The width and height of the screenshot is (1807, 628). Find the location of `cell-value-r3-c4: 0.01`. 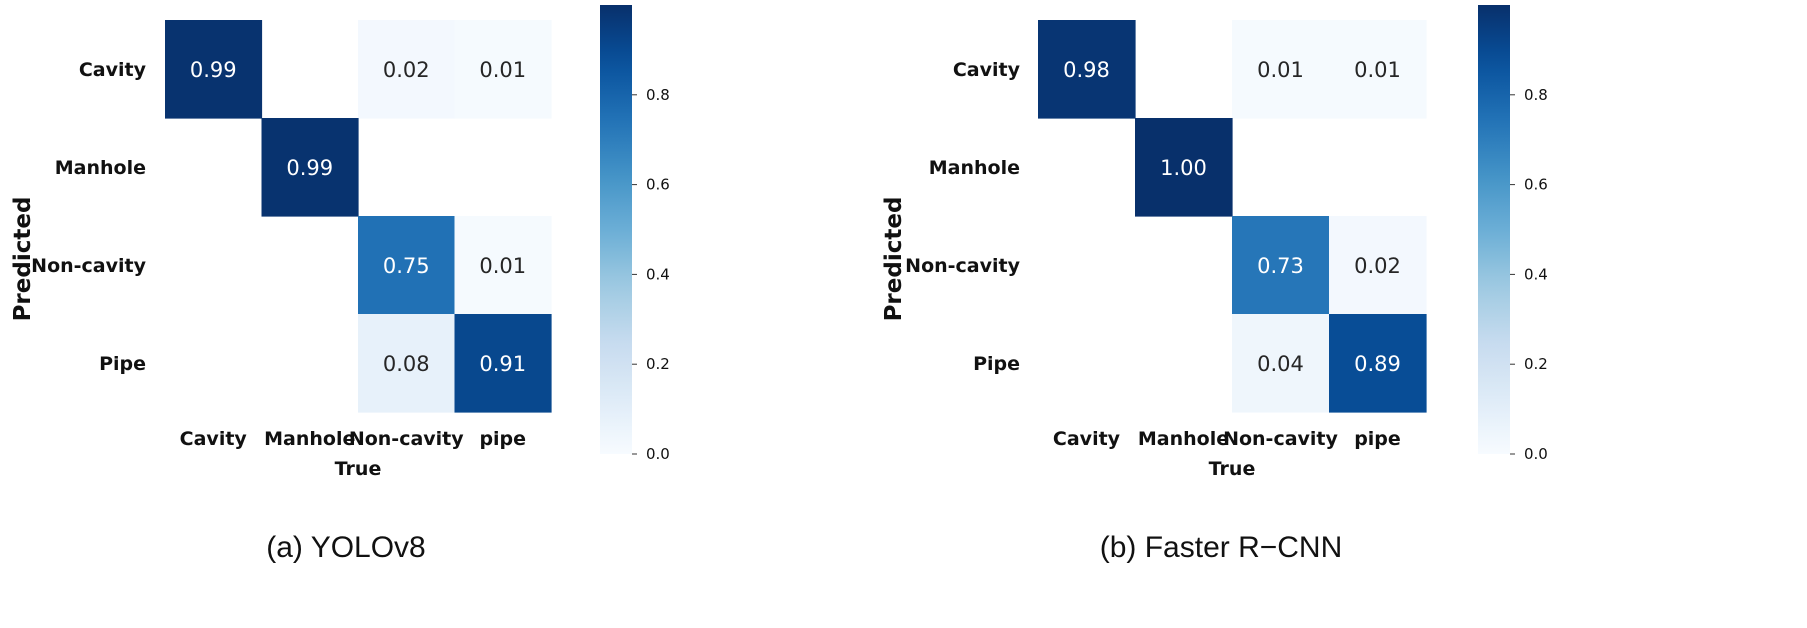

cell-value-r3-c4: 0.01 is located at coordinates (502, 266).